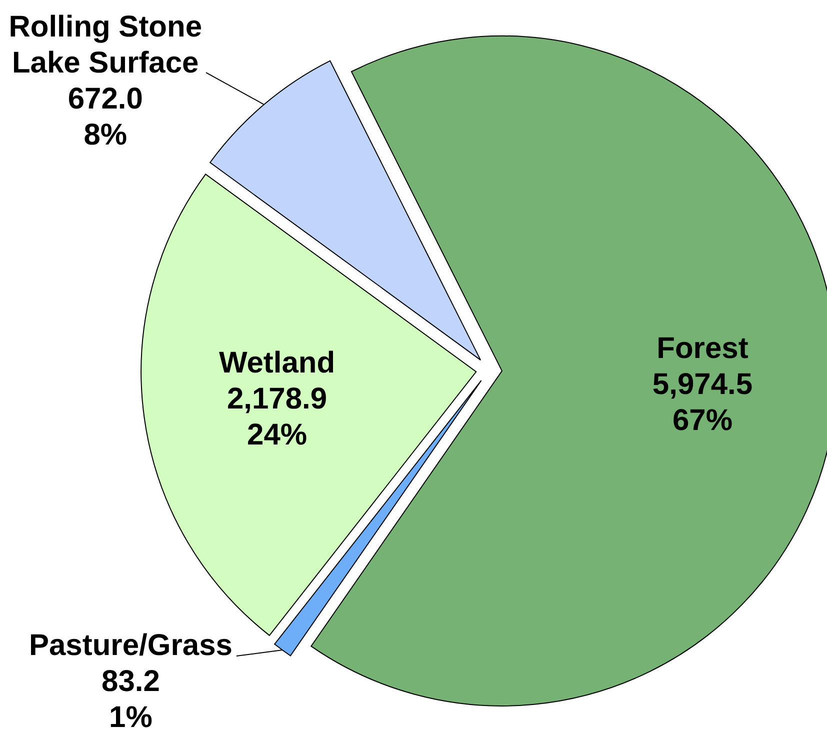 Image resolution: width=827 pixels, height=731 pixels. I want to click on data-label: 5,974.5 67%, so click(702, 402).